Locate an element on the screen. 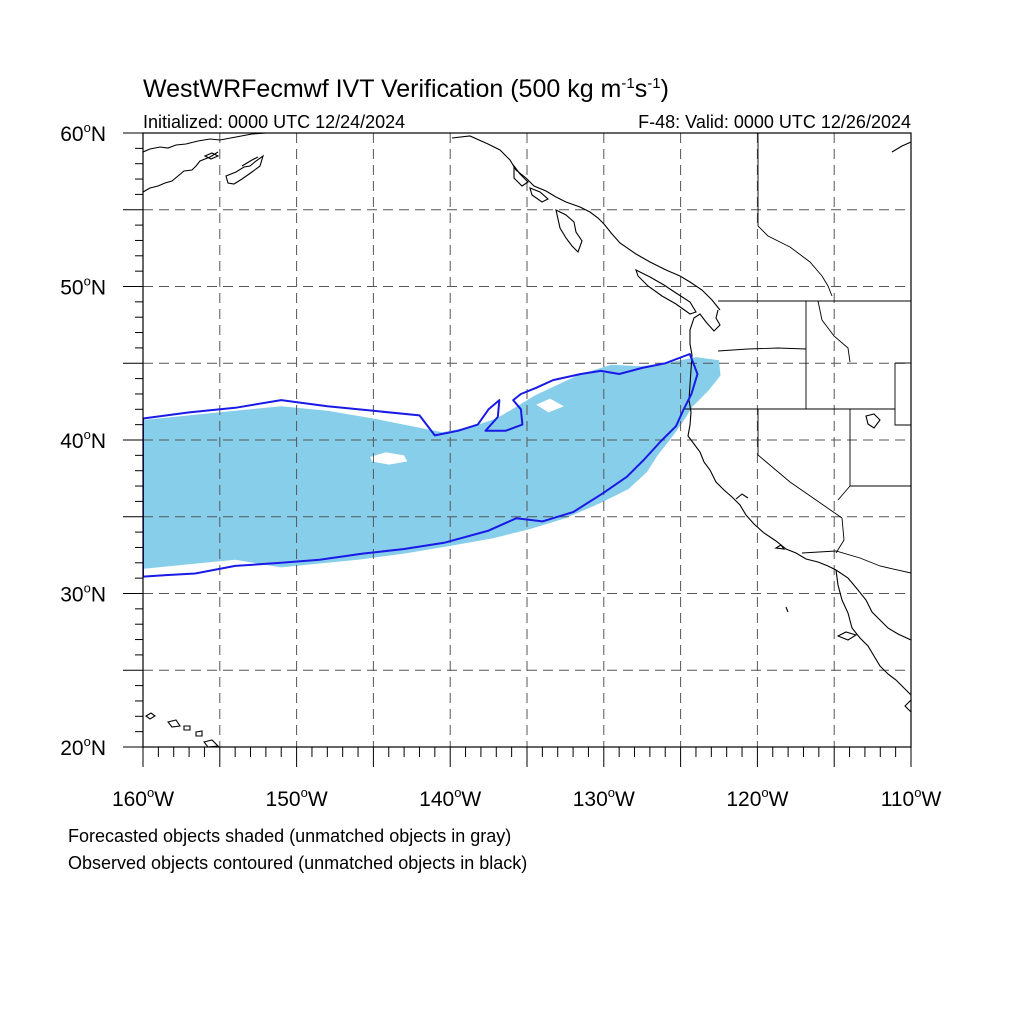  lat-label: 20oN is located at coordinates (83, 747).